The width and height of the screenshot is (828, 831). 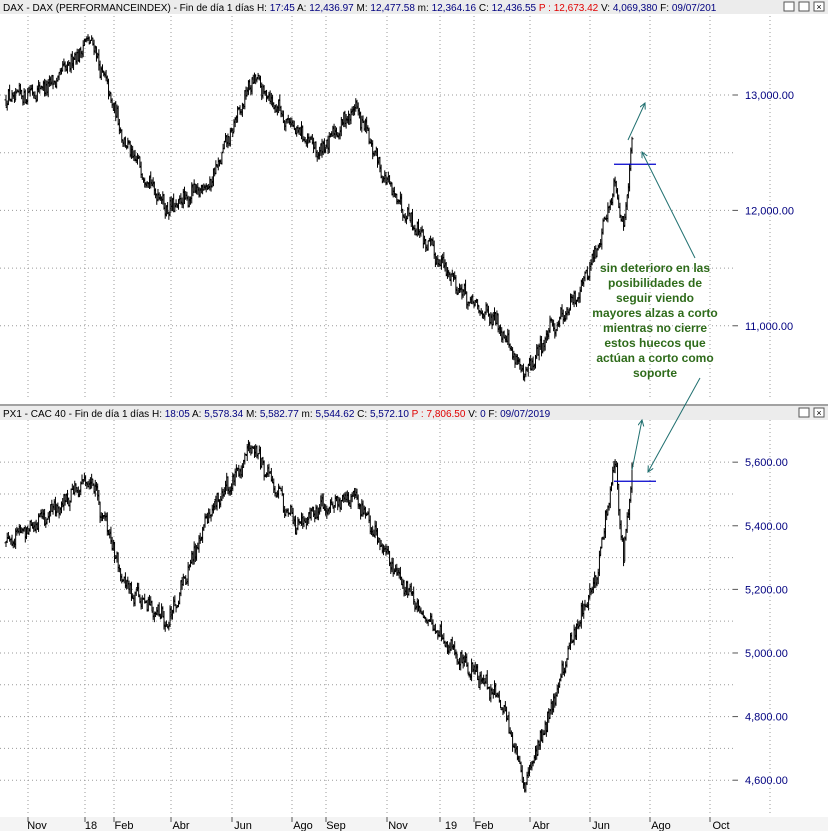 What do you see at coordinates (766, 718) in the screenshot?
I see `y-tick-label: 4,800.00` at bounding box center [766, 718].